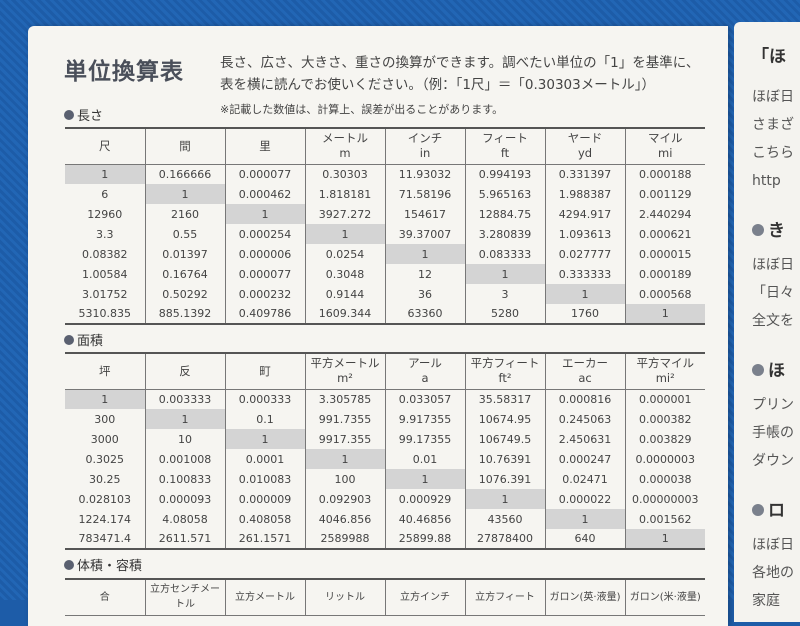 The image size is (800, 626). I want to click on page-title: 単位換算表, so click(124, 72).